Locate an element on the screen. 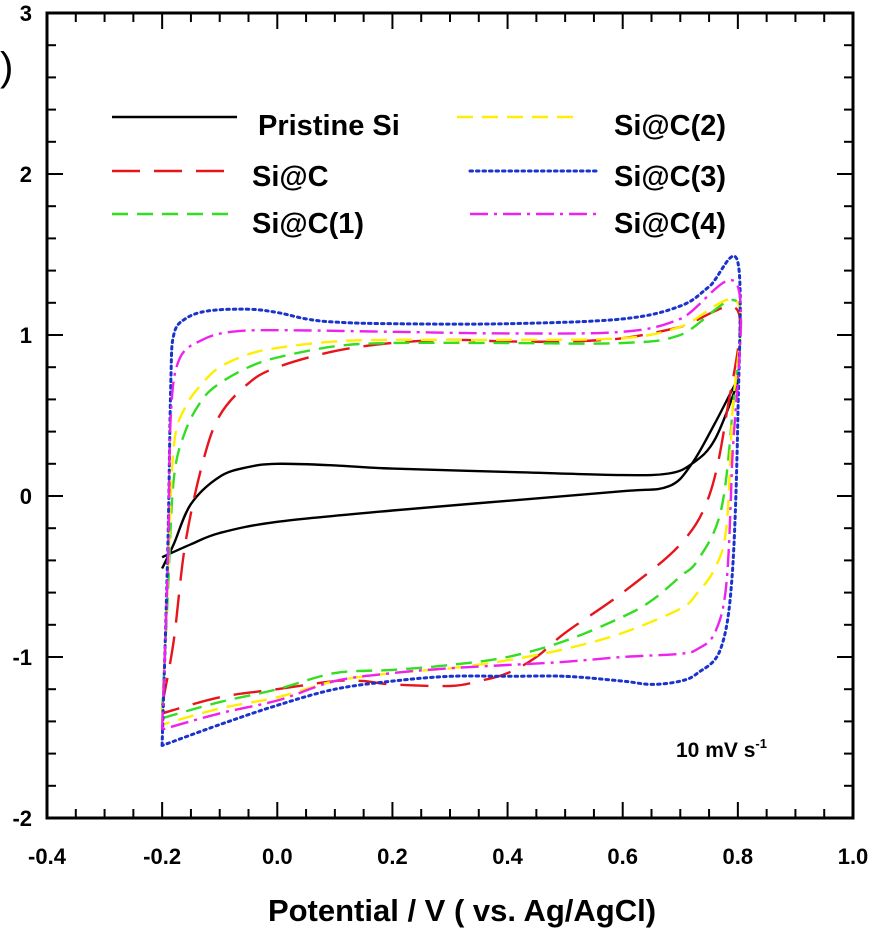 Image resolution: width=886 pixels, height=945 pixels. y-tick-label: -2 is located at coordinates (22, 818).